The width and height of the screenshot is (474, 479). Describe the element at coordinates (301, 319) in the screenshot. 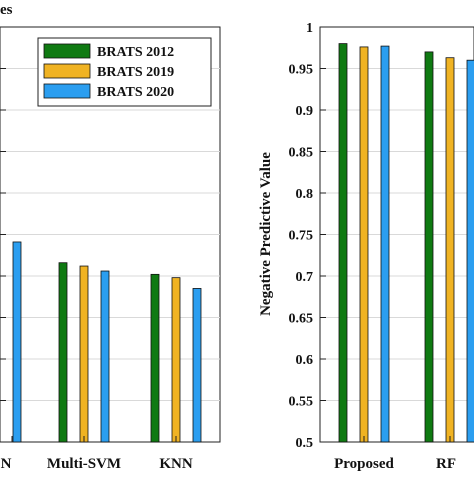

I see `right-y-tick-label: 0.65` at that location.